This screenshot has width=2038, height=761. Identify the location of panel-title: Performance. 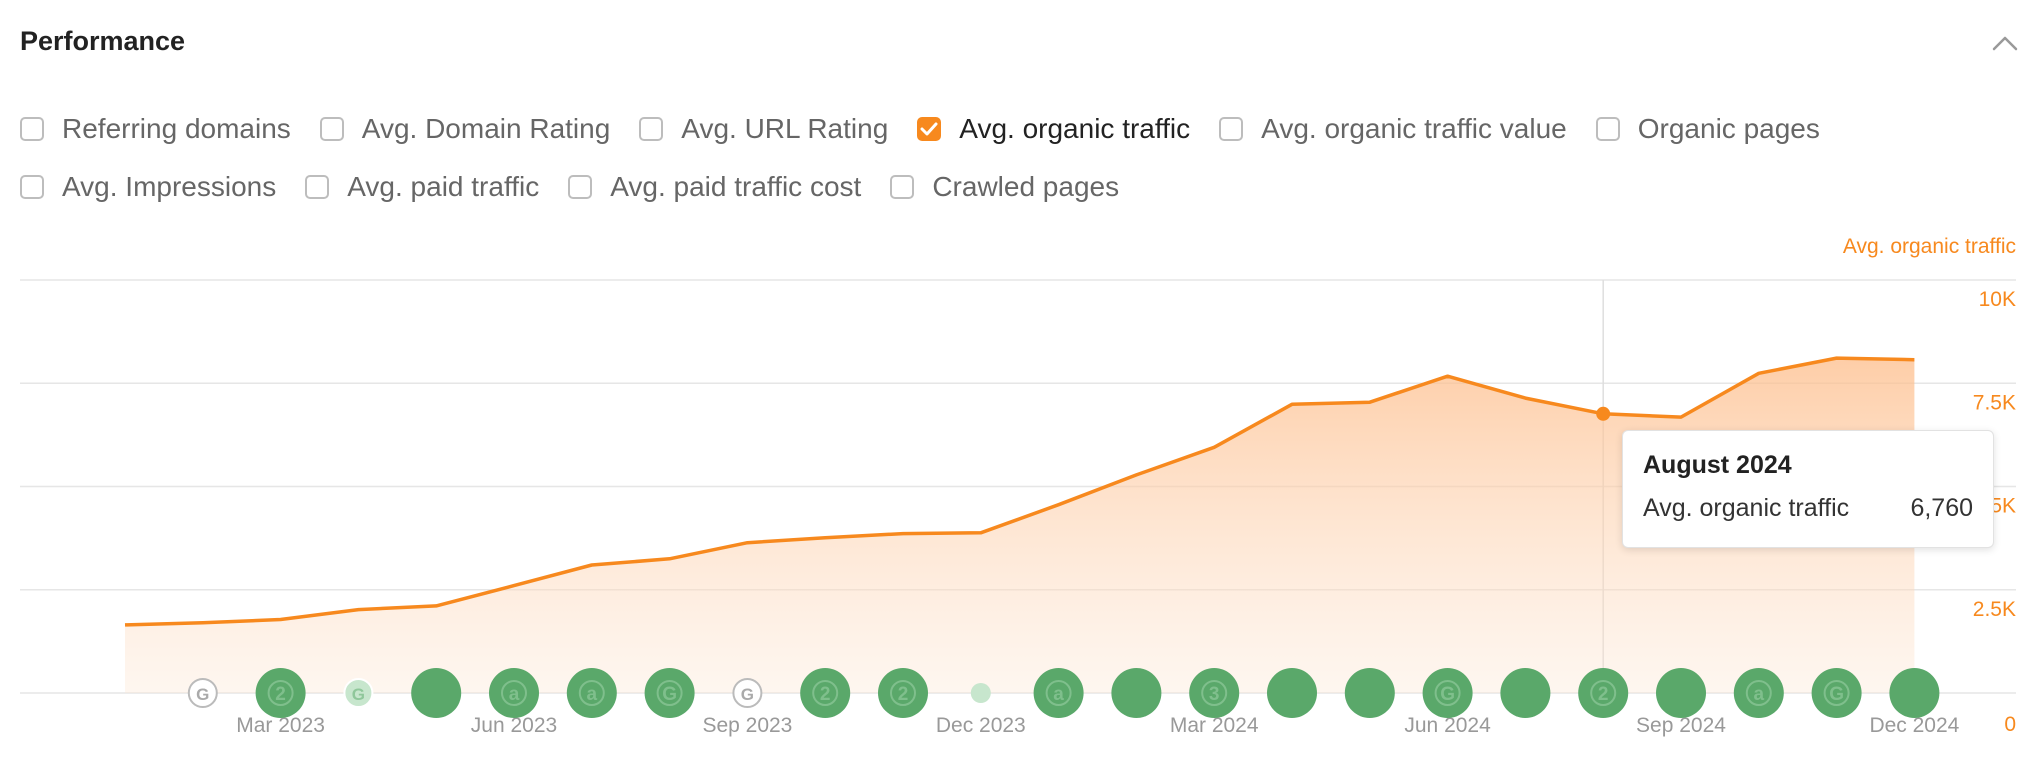
(103, 41).